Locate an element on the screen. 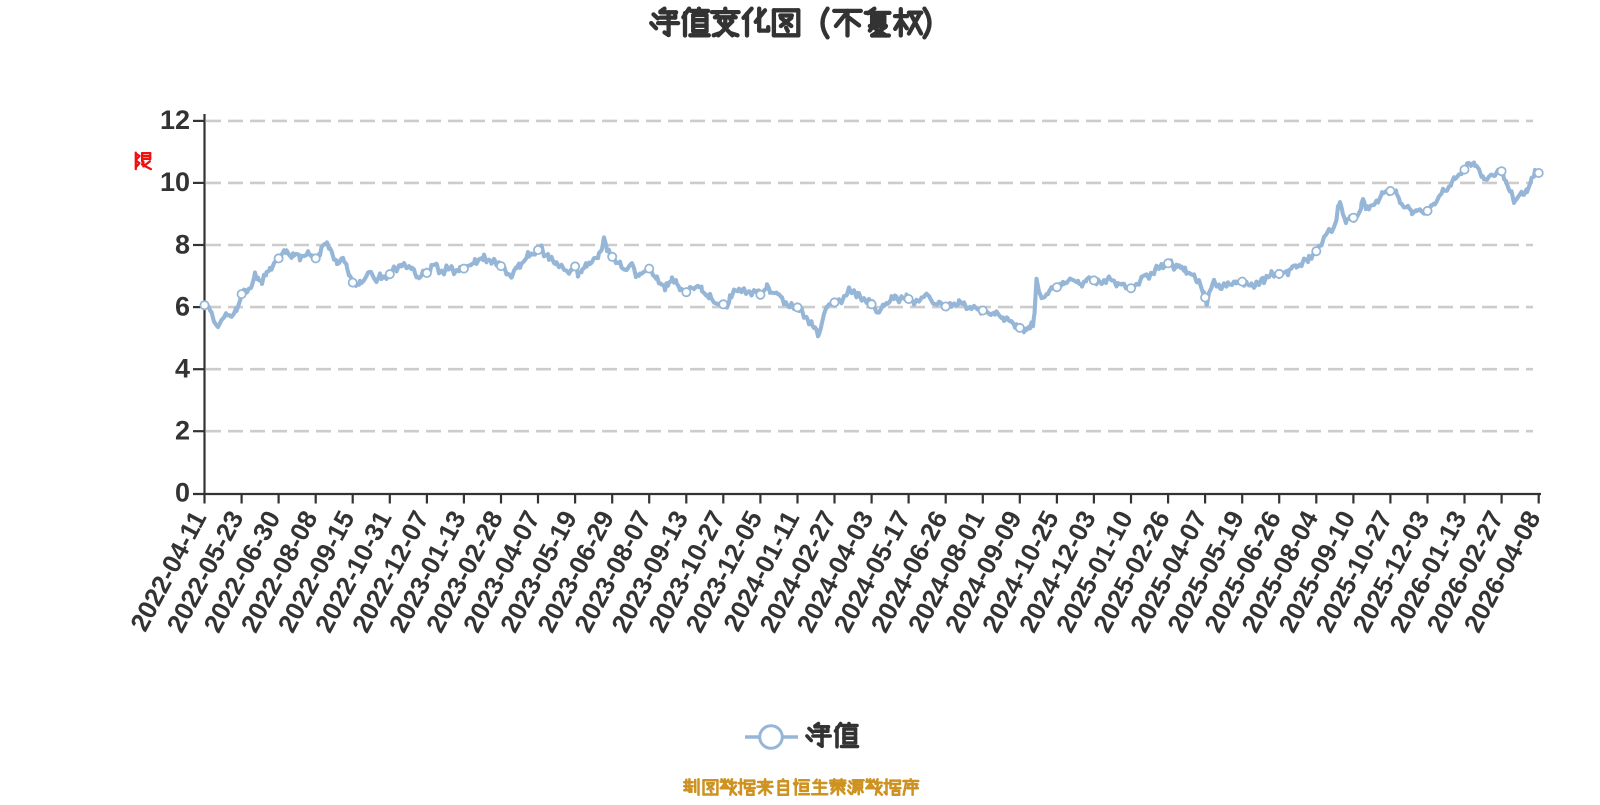 This screenshot has height=805, width=1600. svg-text: 2 is located at coordinates (182, 431).